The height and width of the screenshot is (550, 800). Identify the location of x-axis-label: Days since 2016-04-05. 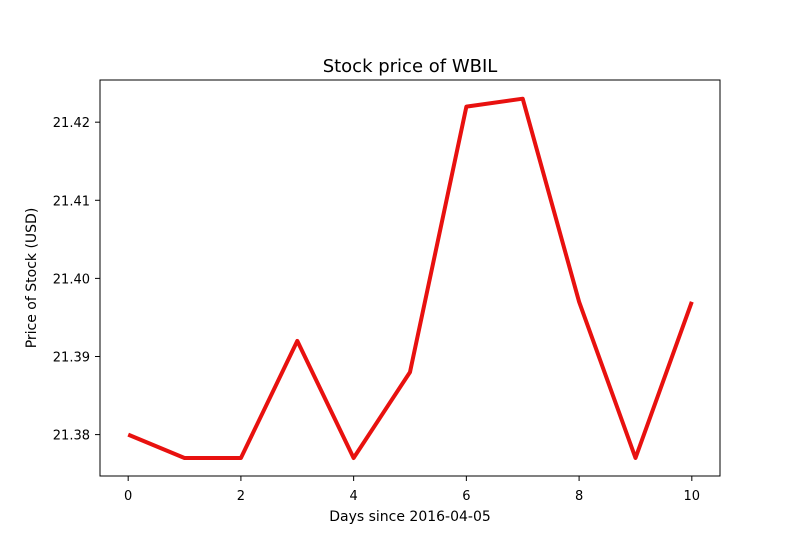
(410, 517).